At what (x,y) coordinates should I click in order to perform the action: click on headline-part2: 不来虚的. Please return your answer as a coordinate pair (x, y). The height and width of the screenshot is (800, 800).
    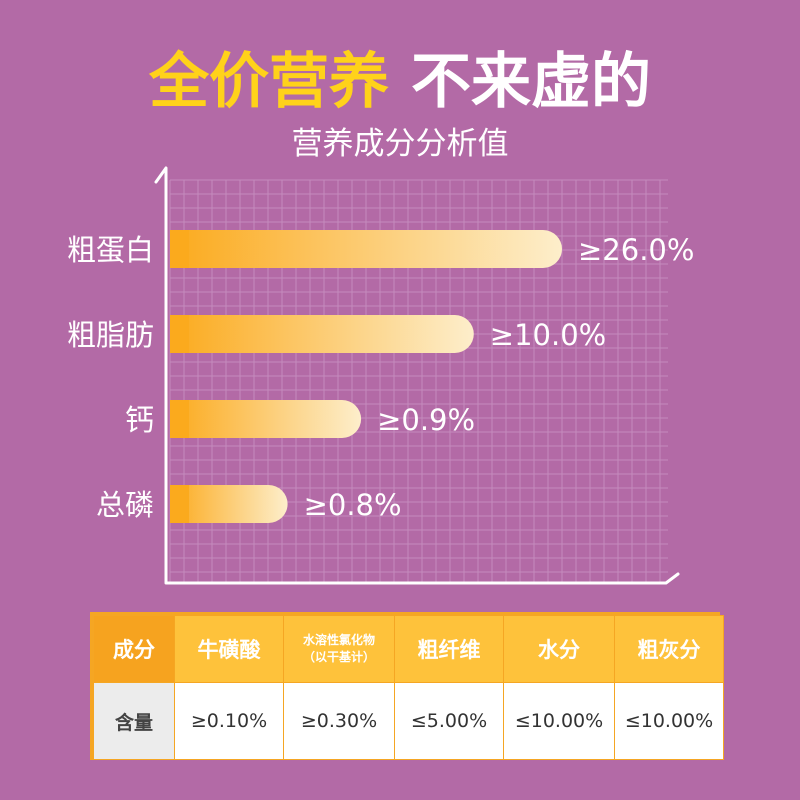
    Looking at the image, I should click on (531, 82).